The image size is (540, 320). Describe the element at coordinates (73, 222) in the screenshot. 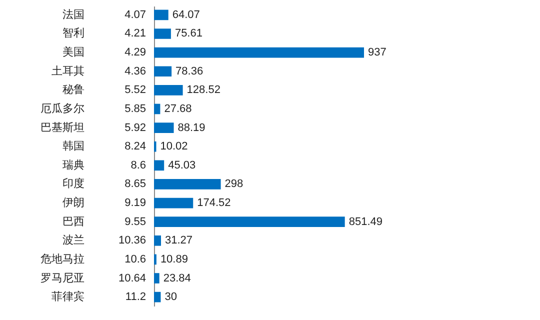

I see `y-tick-label: 巴西` at that location.